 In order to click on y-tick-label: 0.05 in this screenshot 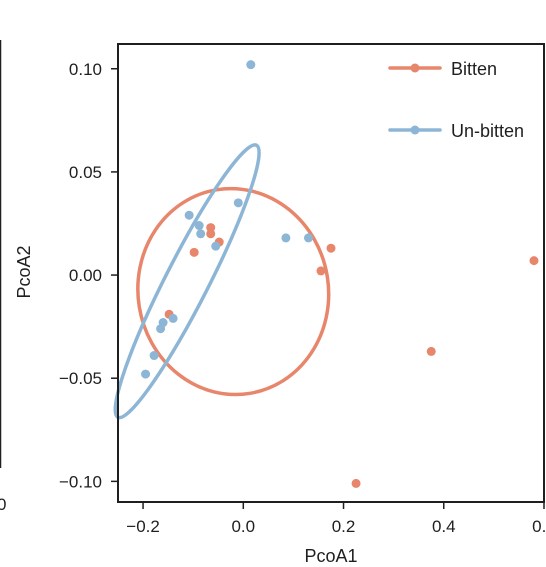, I will do `click(85, 172)`.